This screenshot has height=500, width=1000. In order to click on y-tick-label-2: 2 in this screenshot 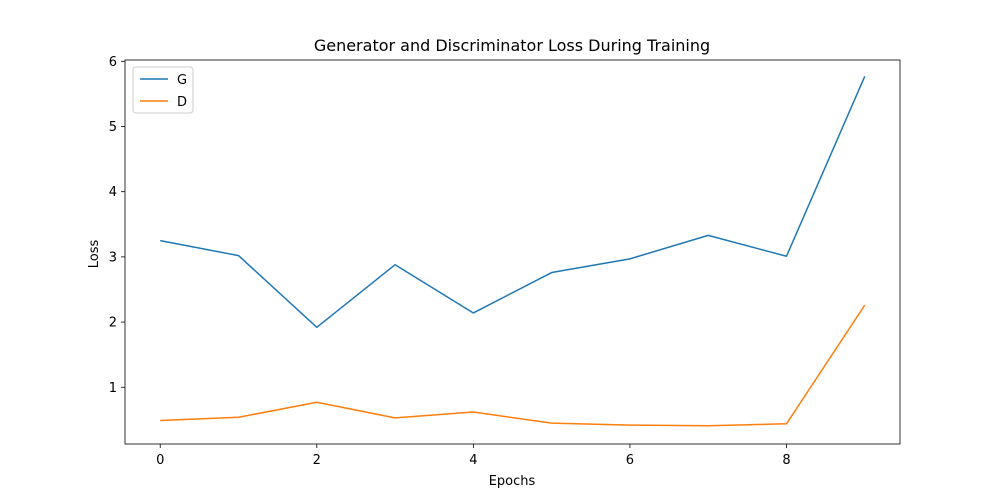, I will do `click(113, 323)`.